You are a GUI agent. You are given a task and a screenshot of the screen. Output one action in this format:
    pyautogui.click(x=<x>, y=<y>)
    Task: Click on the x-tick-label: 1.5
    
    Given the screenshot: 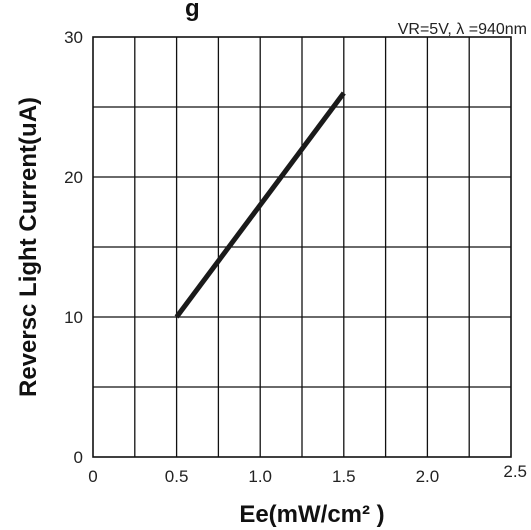 What is the action you would take?
    pyautogui.click(x=344, y=476)
    